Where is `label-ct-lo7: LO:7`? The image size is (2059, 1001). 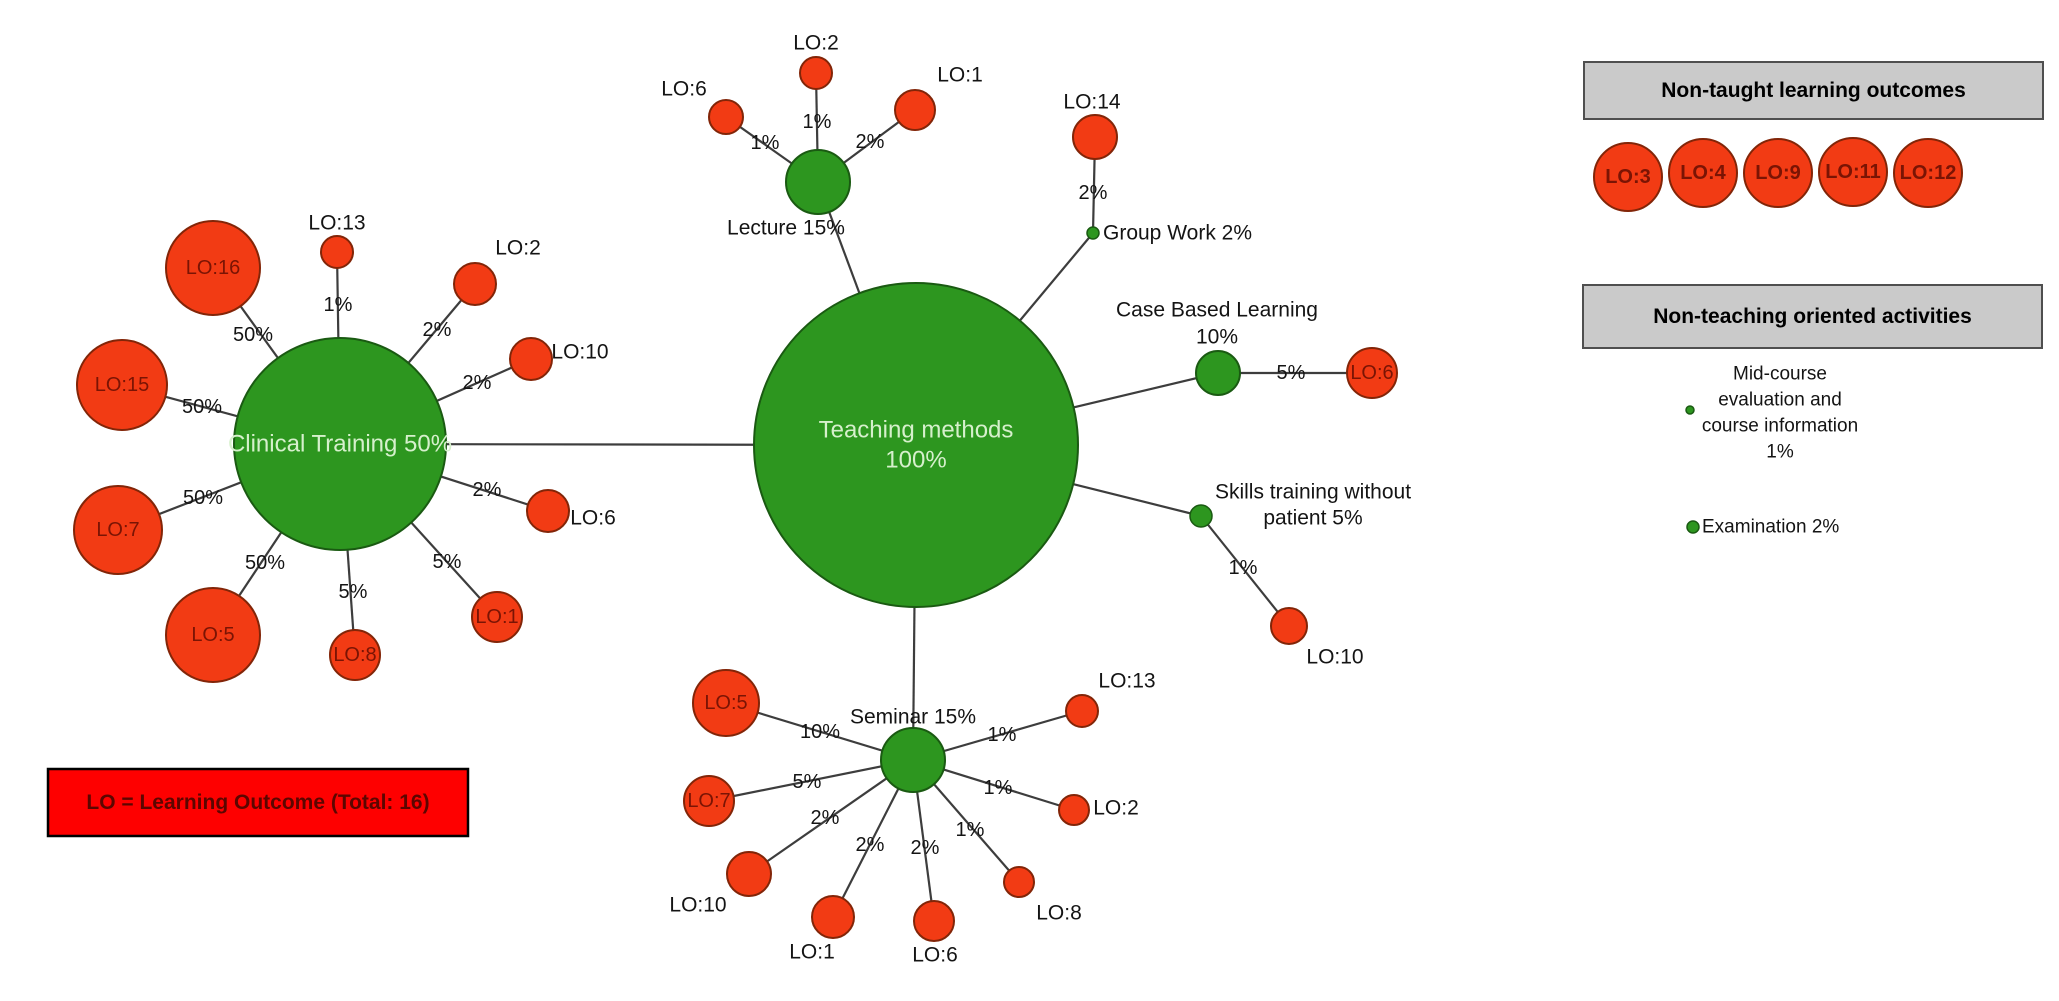 label-ct-lo7: LO:7 is located at coordinates (117, 530).